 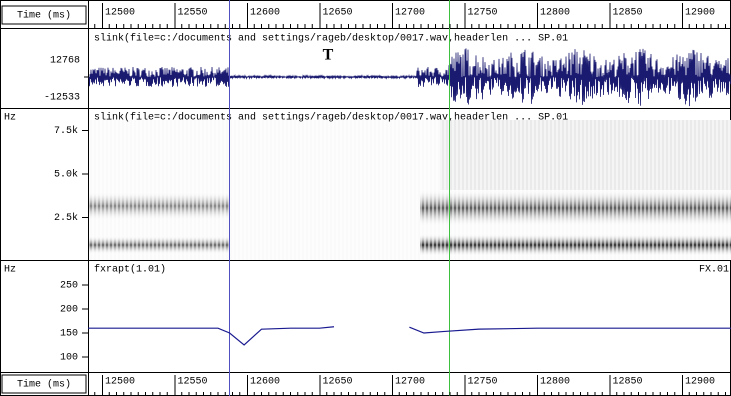 I want to click on pitch-contour, so click(x=409, y=336).